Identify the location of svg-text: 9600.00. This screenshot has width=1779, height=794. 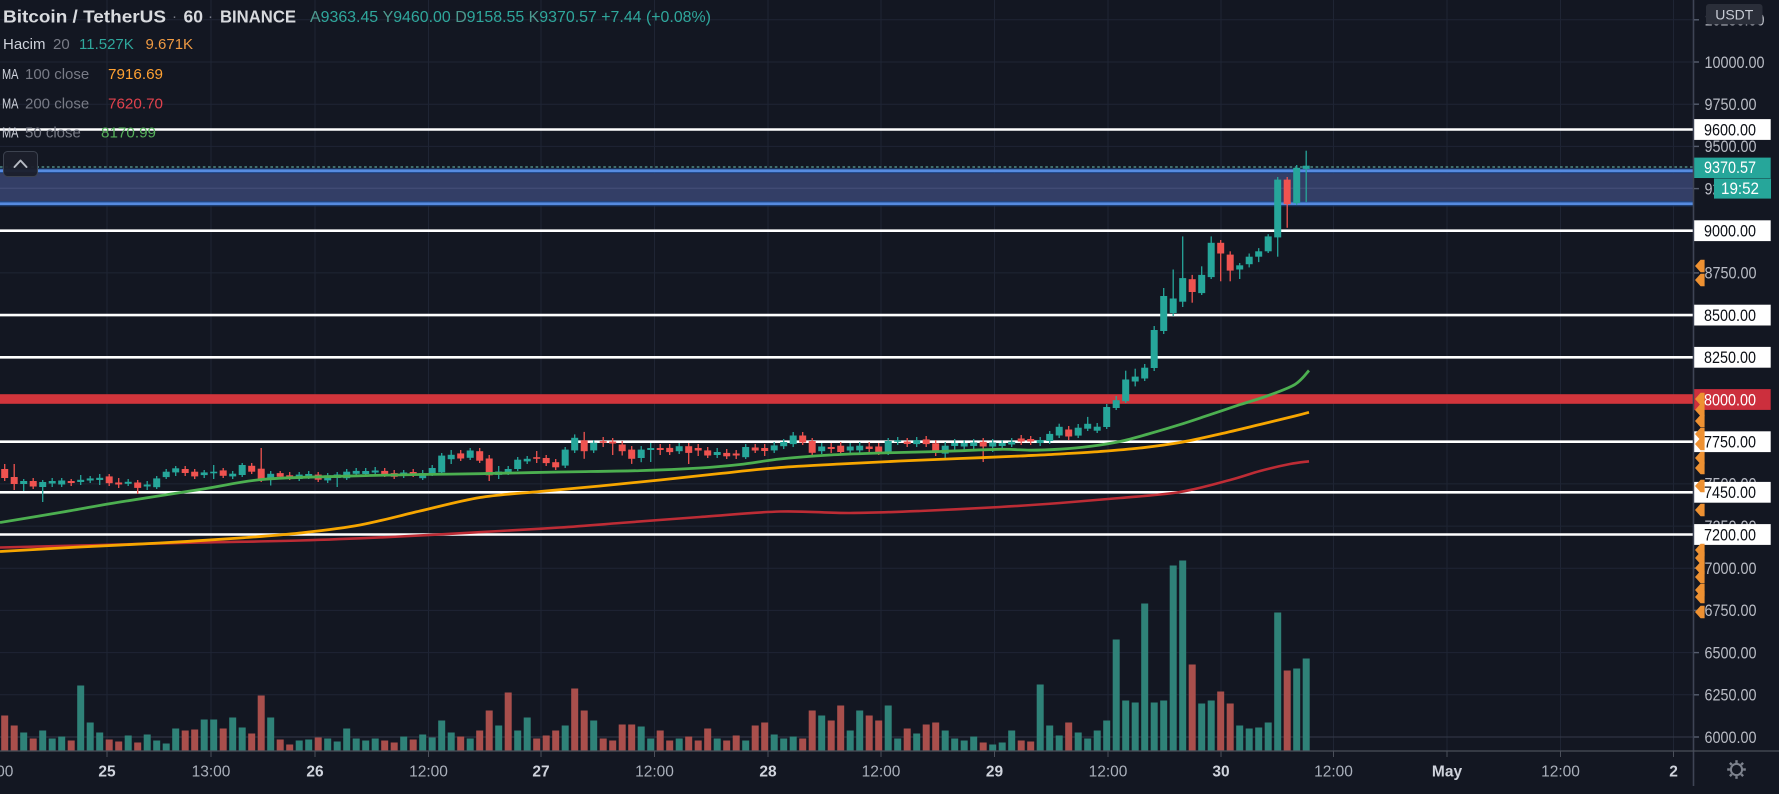
(1730, 130).